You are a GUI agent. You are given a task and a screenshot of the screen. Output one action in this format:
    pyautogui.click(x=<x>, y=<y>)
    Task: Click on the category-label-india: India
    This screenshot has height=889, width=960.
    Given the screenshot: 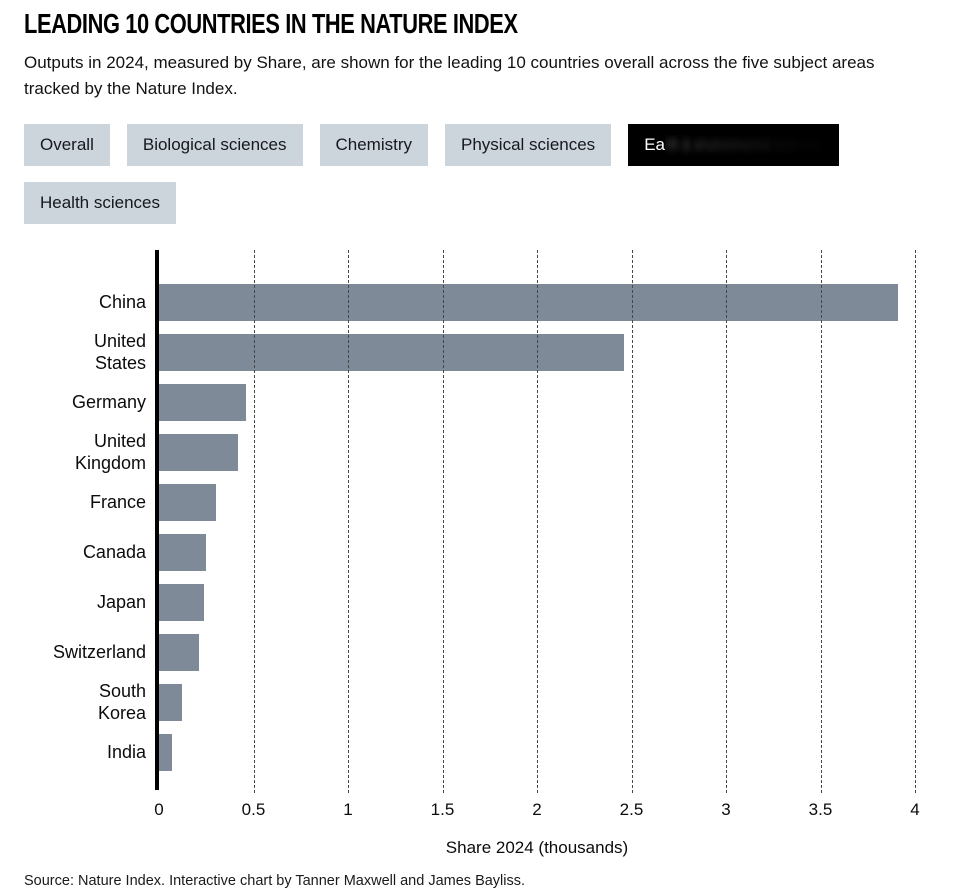 What is the action you would take?
    pyautogui.click(x=126, y=752)
    